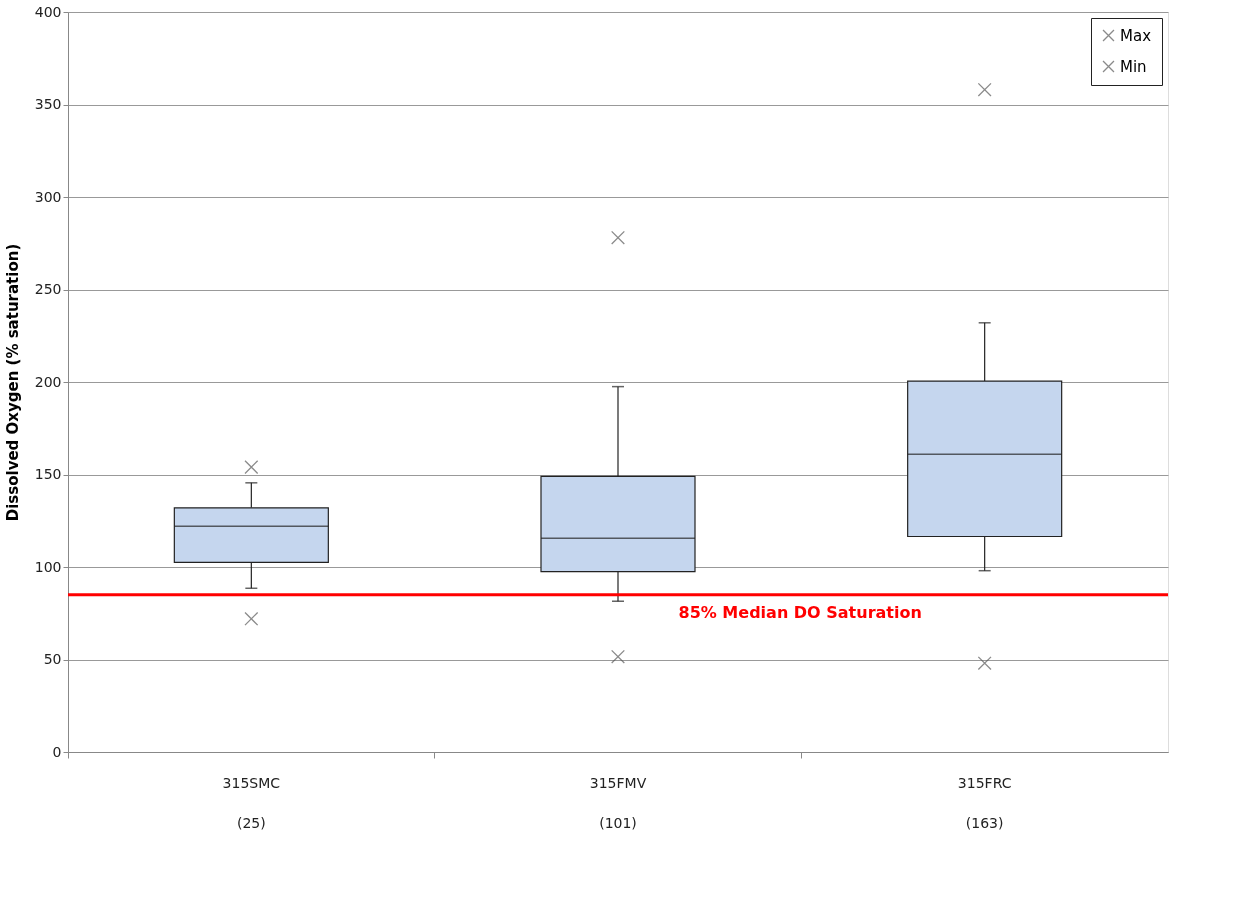 This screenshot has height=901, width=1247. Describe the element at coordinates (800, 612) in the screenshot. I see `ref-line-label: 85% Median DO Saturation` at that location.